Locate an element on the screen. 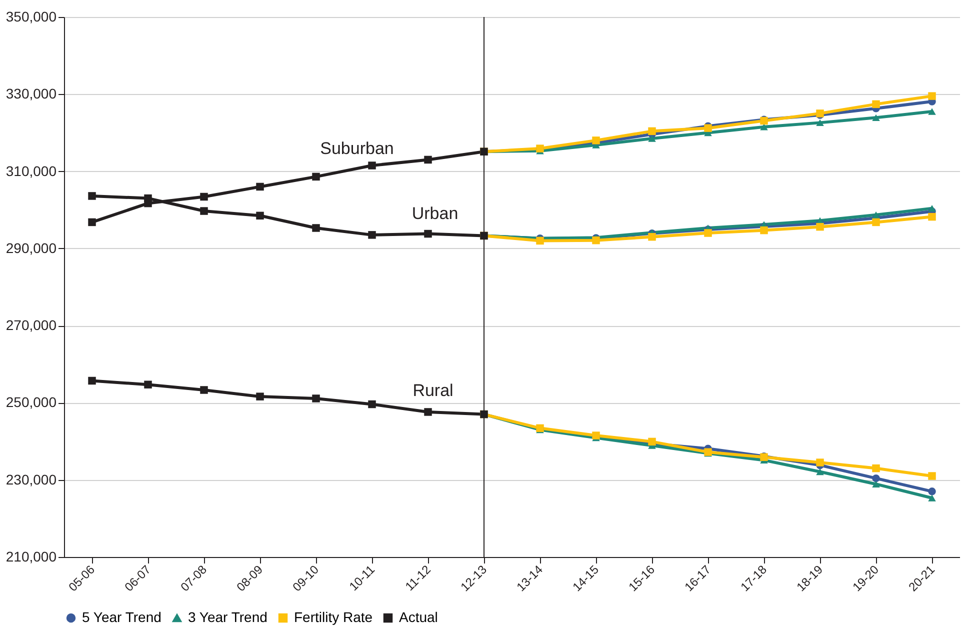 This screenshot has height=637, width=972. y-tick-label: 290,000 is located at coordinates (31, 248).